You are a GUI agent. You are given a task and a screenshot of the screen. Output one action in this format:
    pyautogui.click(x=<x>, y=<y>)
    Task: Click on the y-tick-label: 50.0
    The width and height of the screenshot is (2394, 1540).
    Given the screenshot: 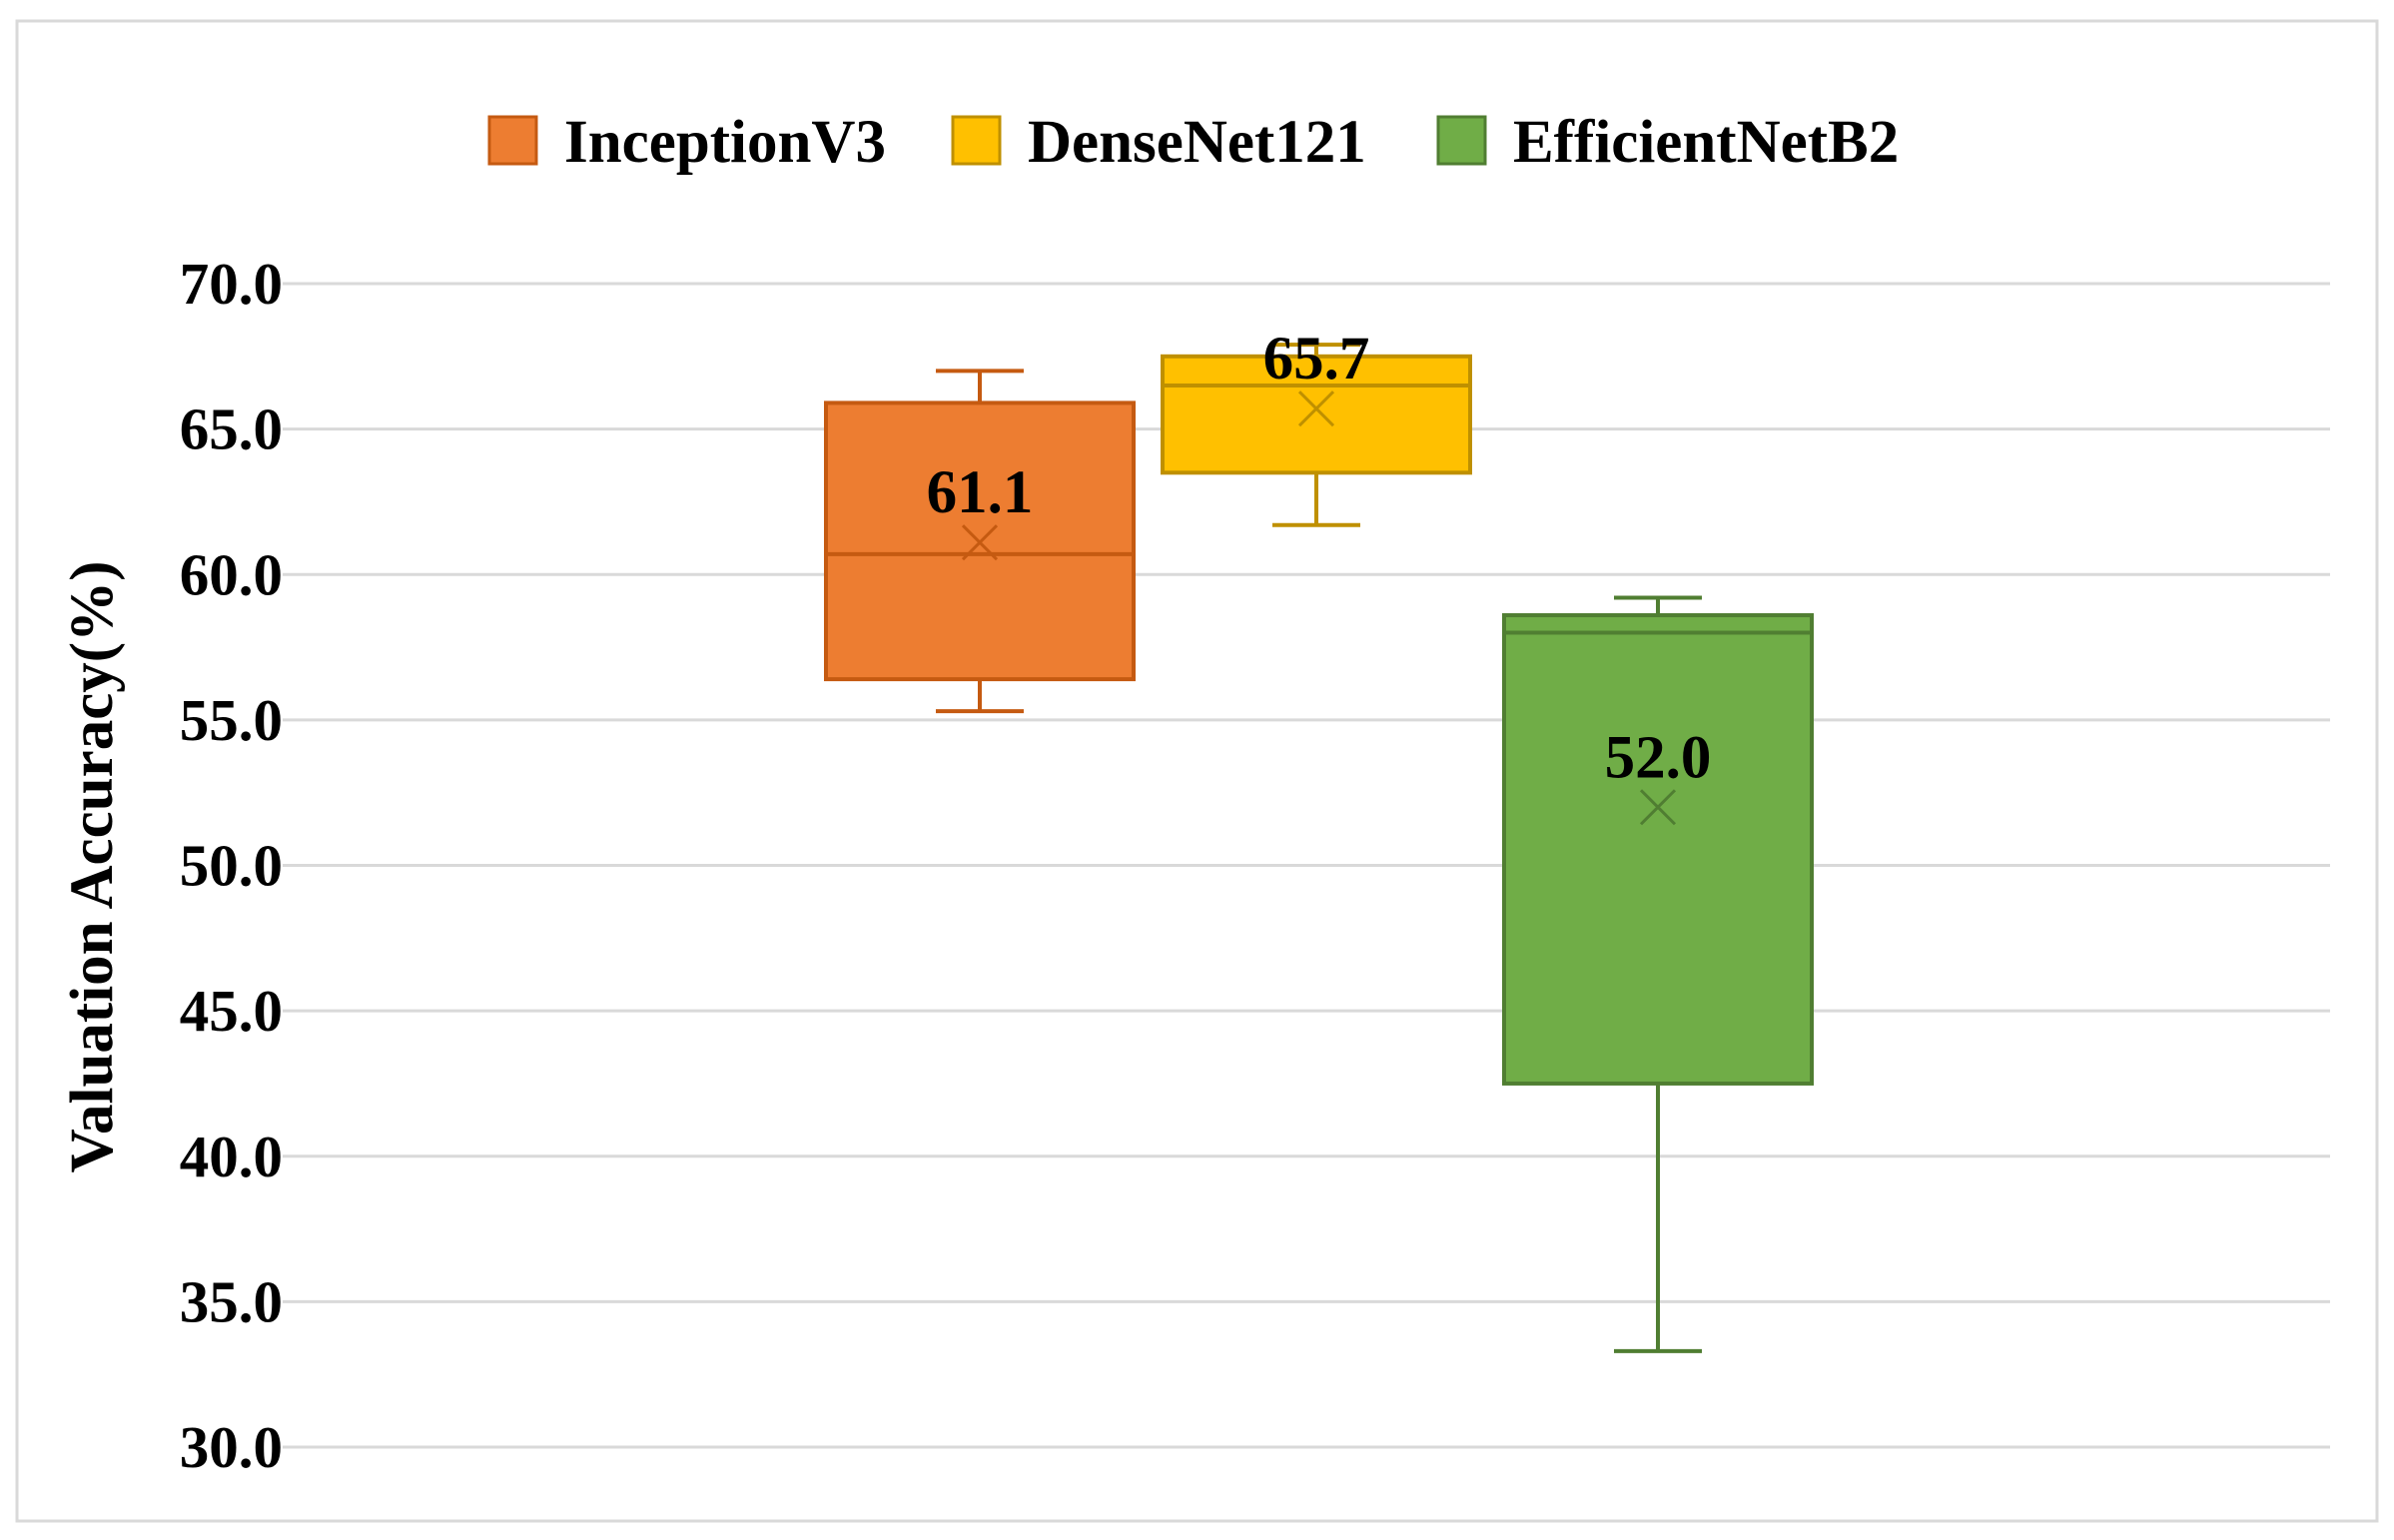 What is the action you would take?
    pyautogui.click(x=231, y=866)
    